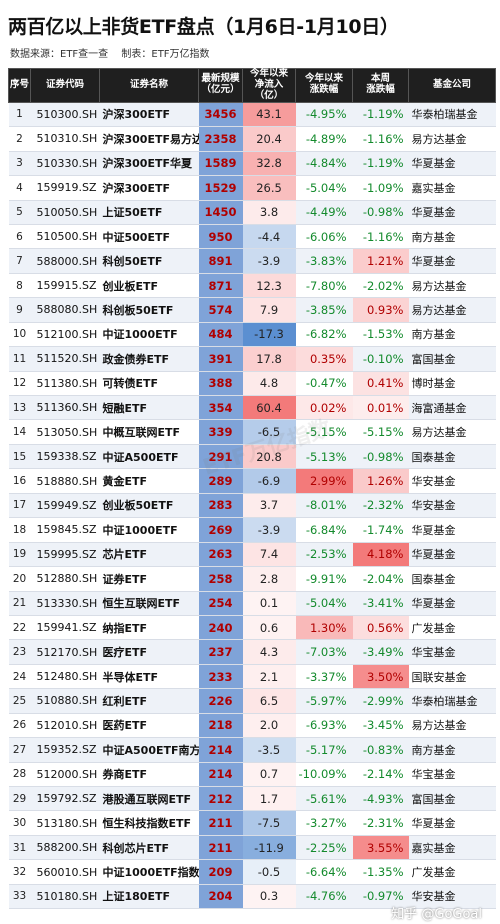 The image size is (500, 924). What do you see at coordinates (65, 481) in the screenshot?
I see `security-code: 518880.SH` at bounding box center [65, 481].